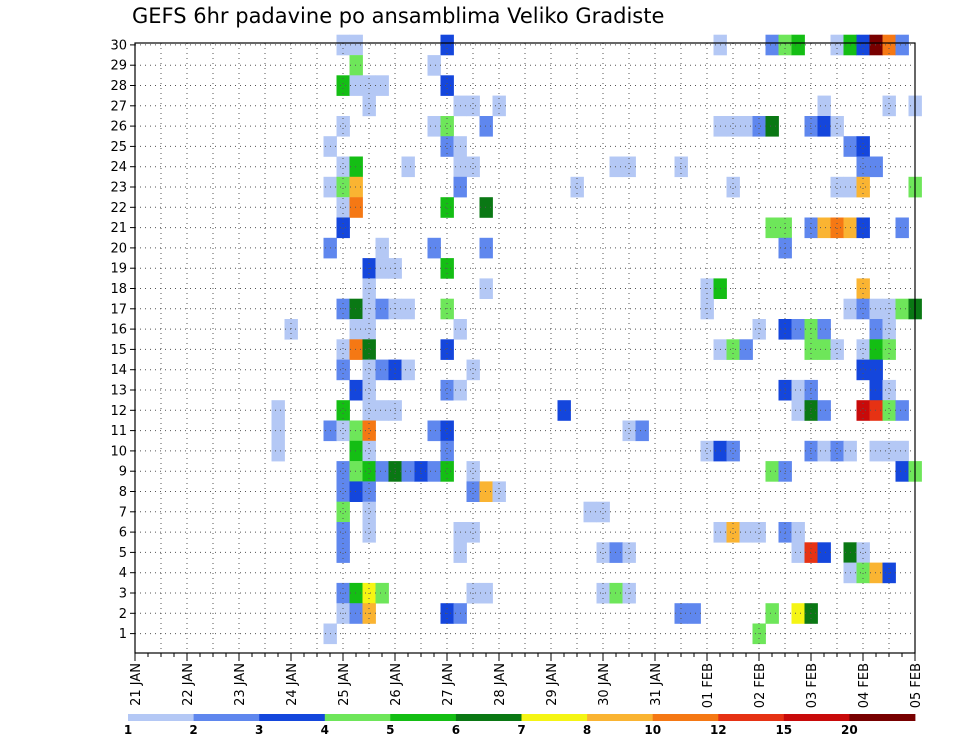 The height and width of the screenshot is (742, 960). Describe the element at coordinates (136, 684) in the screenshot. I see `x-tick-label: 21 JAN` at that location.